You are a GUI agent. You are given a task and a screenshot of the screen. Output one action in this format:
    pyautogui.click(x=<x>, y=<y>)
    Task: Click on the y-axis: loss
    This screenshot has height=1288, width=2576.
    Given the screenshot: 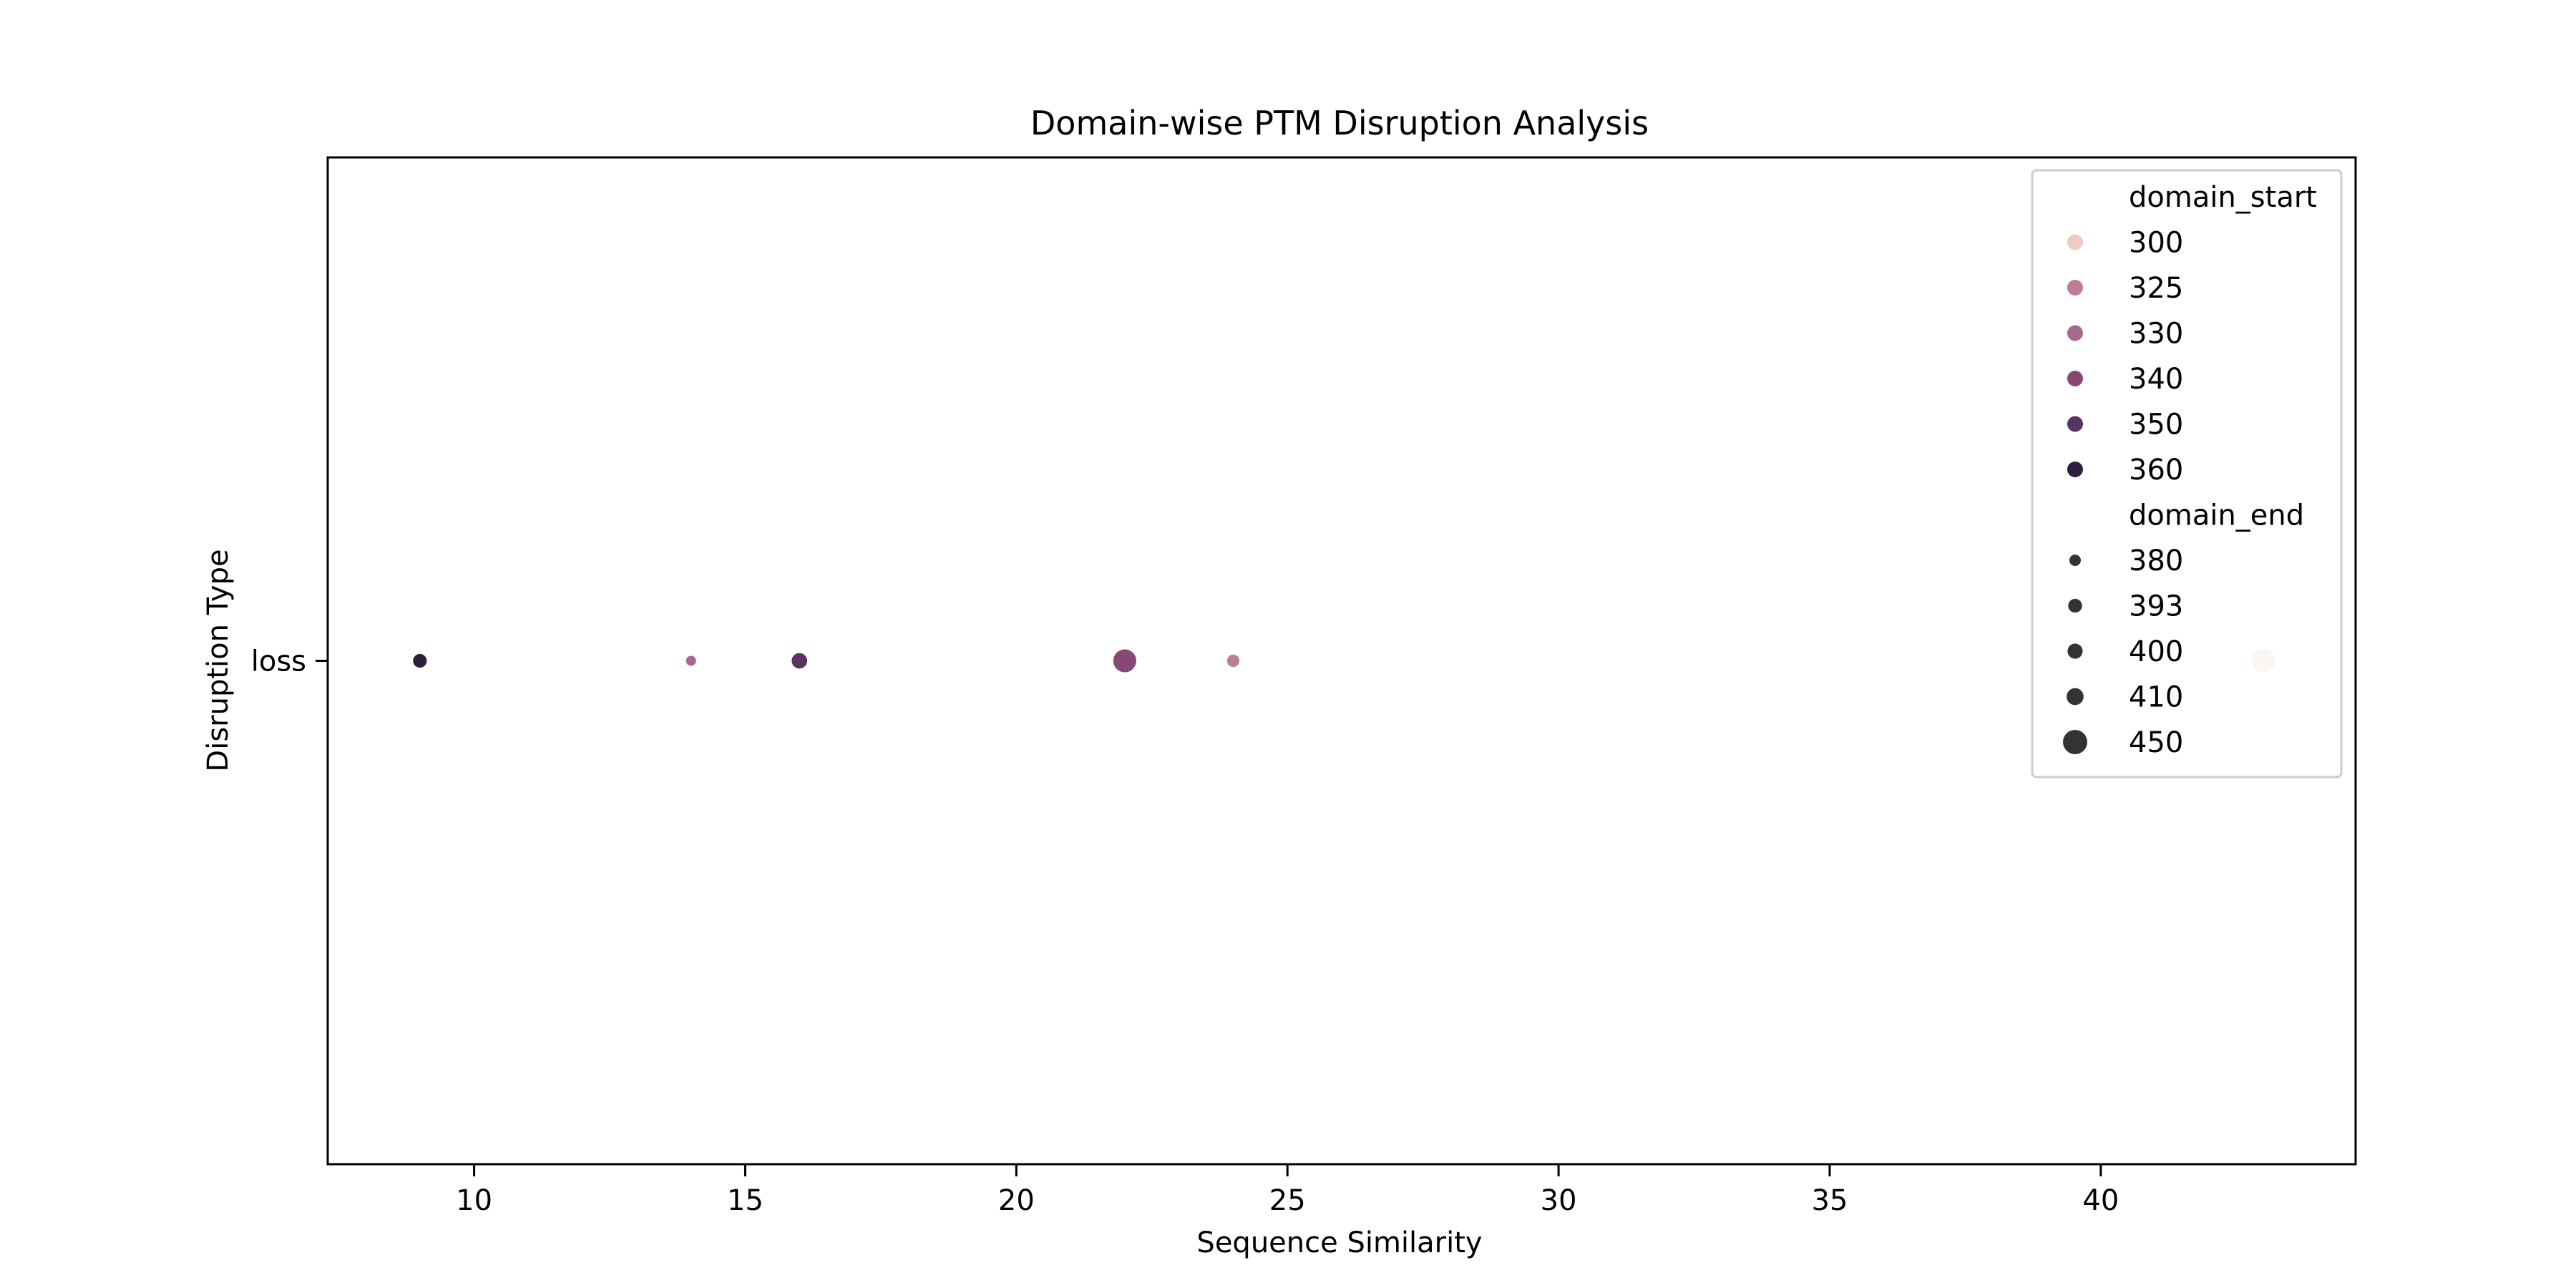 What is the action you would take?
    pyautogui.click(x=289, y=661)
    